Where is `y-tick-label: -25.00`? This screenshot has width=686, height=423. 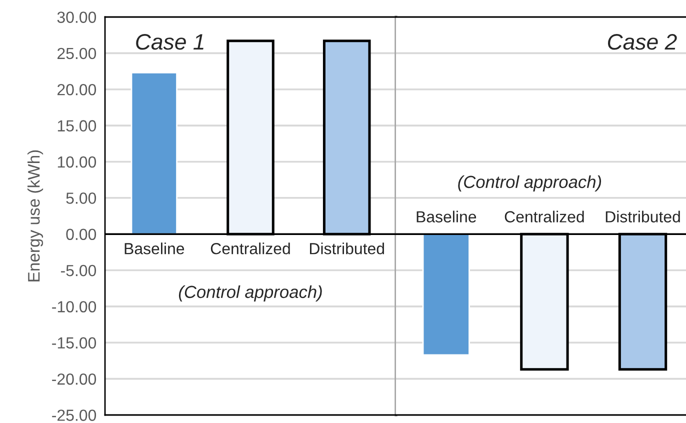 y-tick-label: -25.00 is located at coordinates (74, 415).